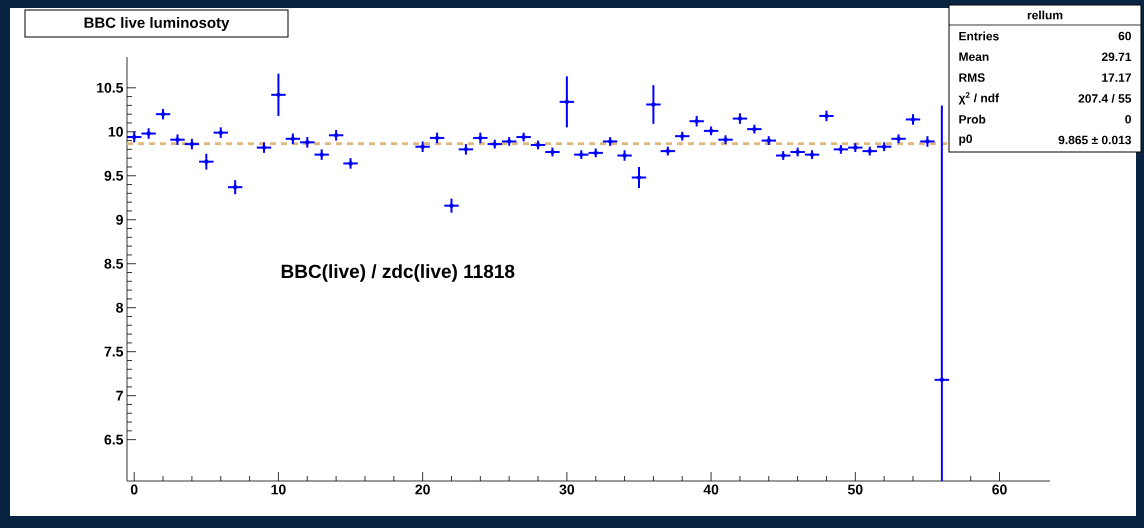  I want to click on text: rellum, so click(1045, 15).